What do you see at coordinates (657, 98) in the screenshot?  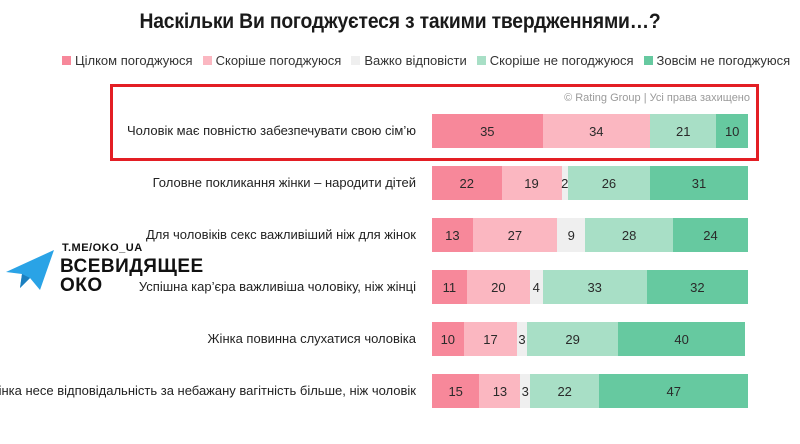 I see `copyright-note: © Rating Group | Усі права захищено` at bounding box center [657, 98].